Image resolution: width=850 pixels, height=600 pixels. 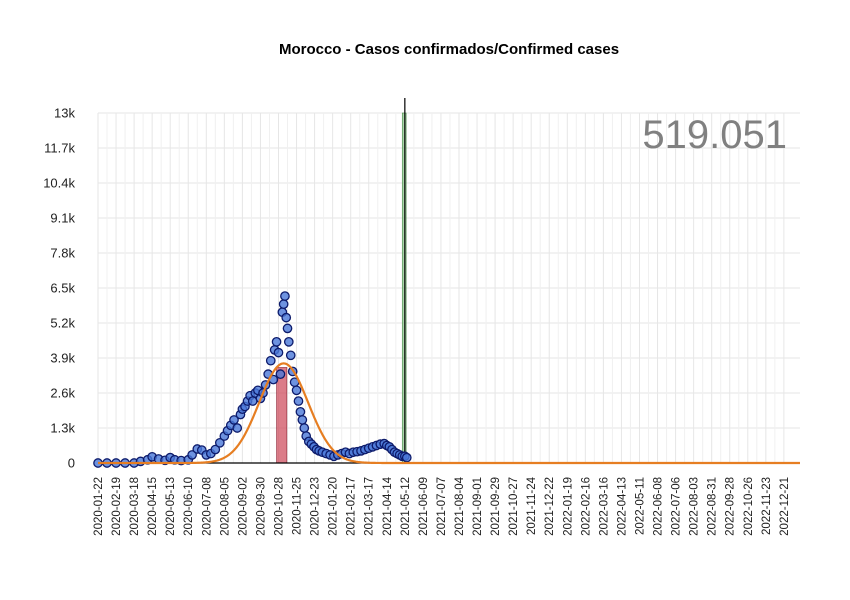 I want to click on x-tick-label: 2022-03-16, so click(x=604, y=506).